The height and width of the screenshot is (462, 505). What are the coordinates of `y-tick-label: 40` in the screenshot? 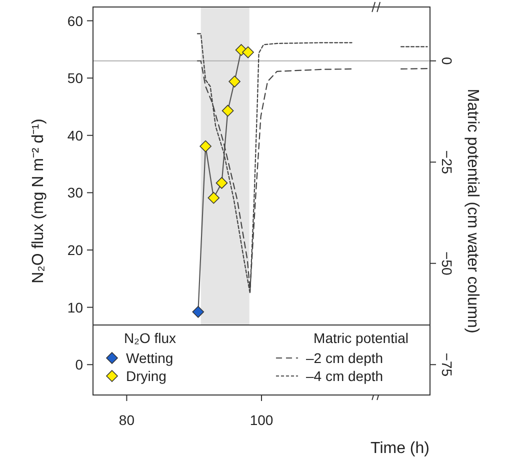 It's located at (75, 135).